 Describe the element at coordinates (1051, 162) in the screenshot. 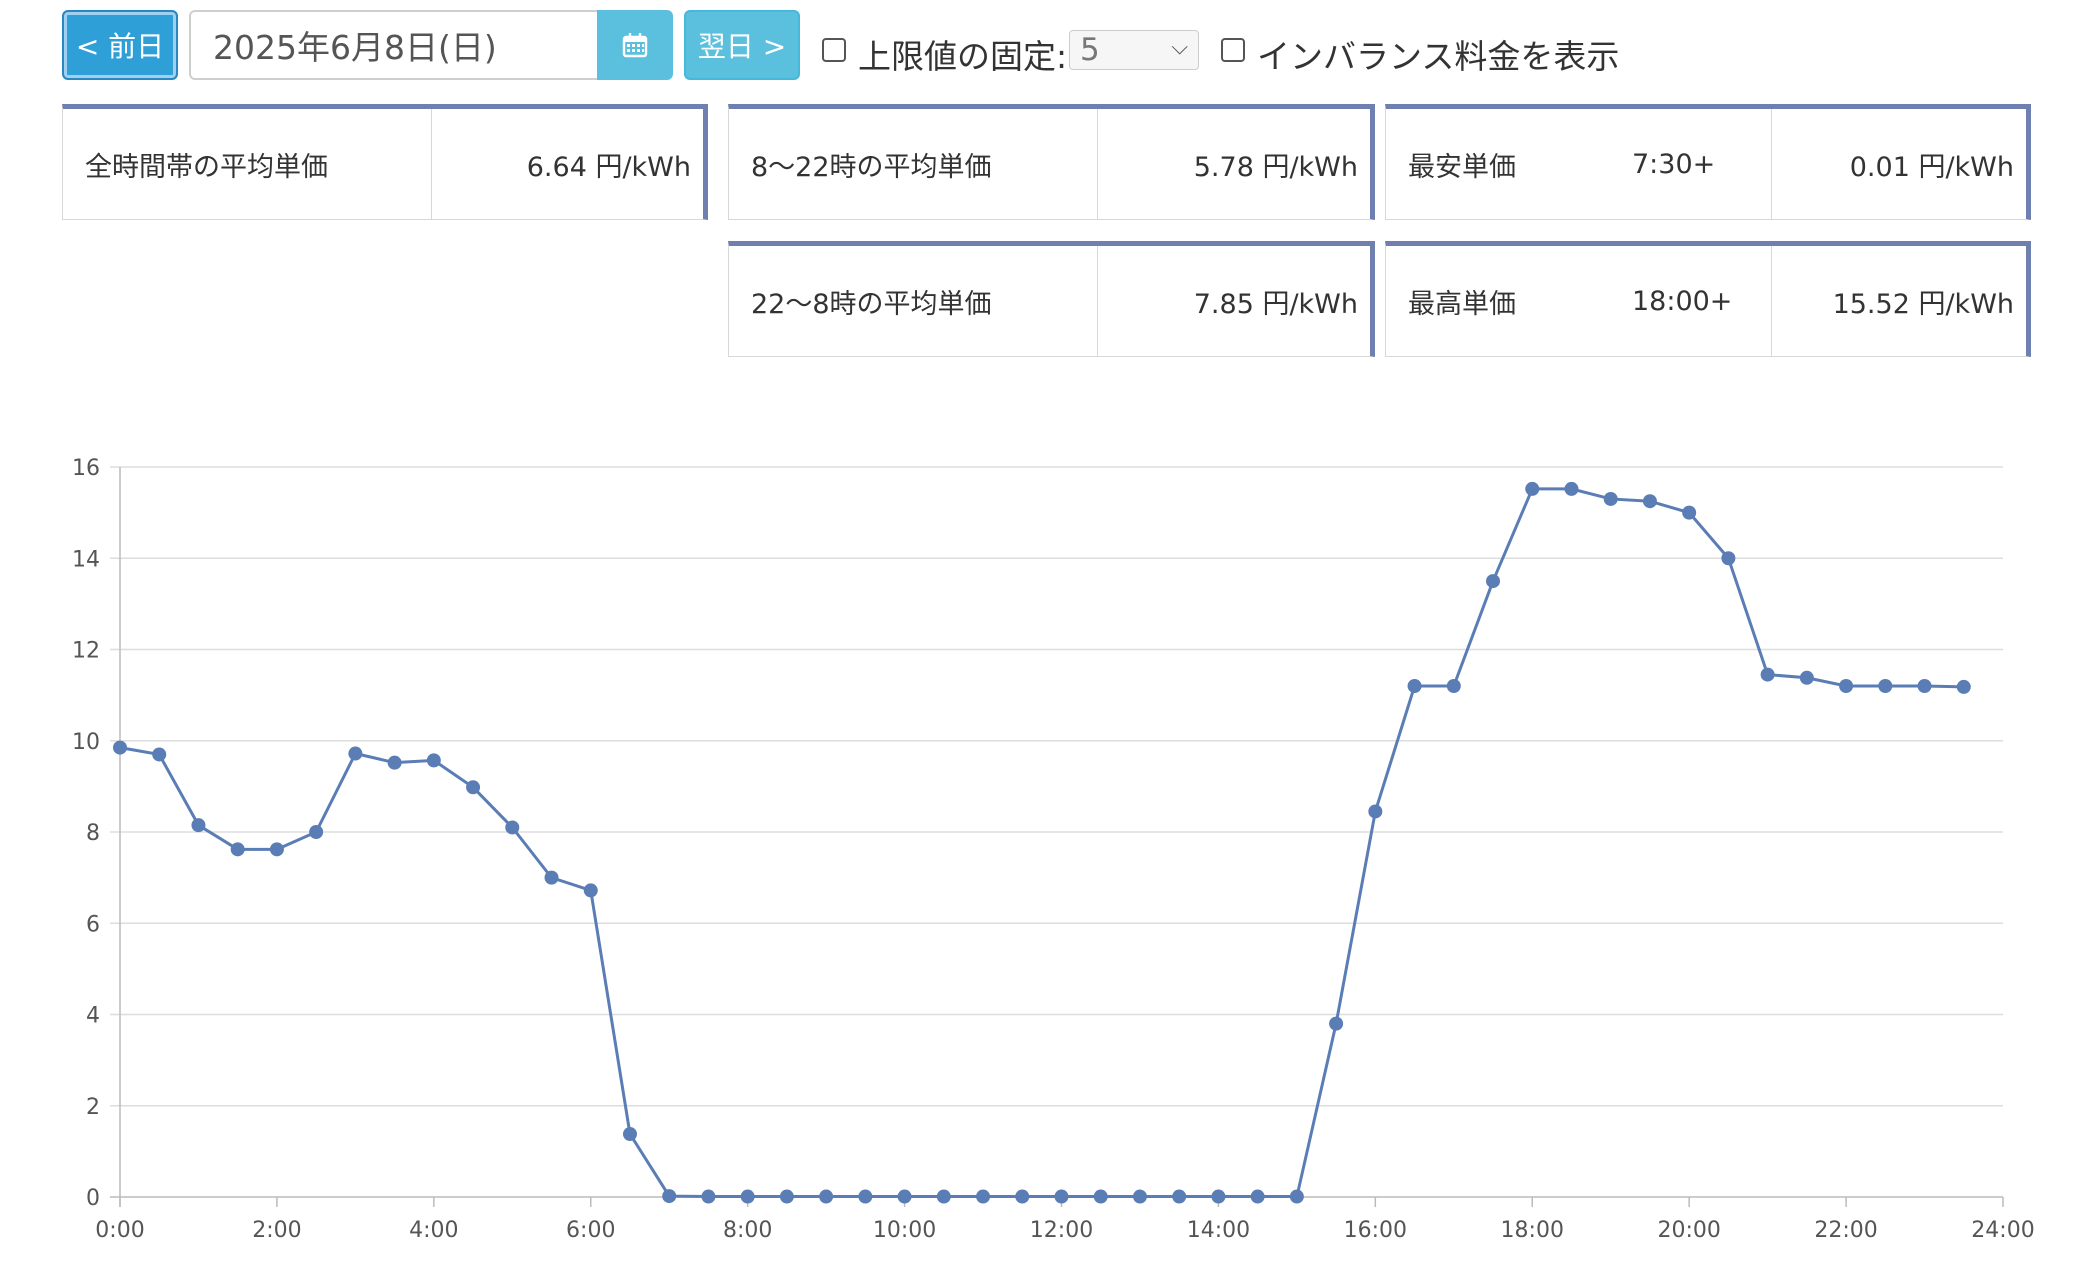

I see `day-avg-card: 8〜22時の平均単価 5.78 円/kWh` at that location.